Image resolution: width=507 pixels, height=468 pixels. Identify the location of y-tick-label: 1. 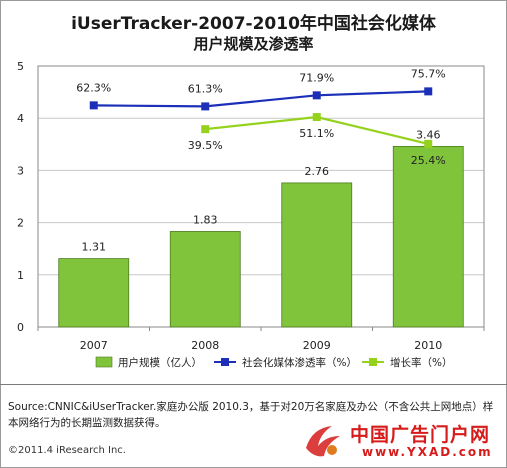
(20, 275).